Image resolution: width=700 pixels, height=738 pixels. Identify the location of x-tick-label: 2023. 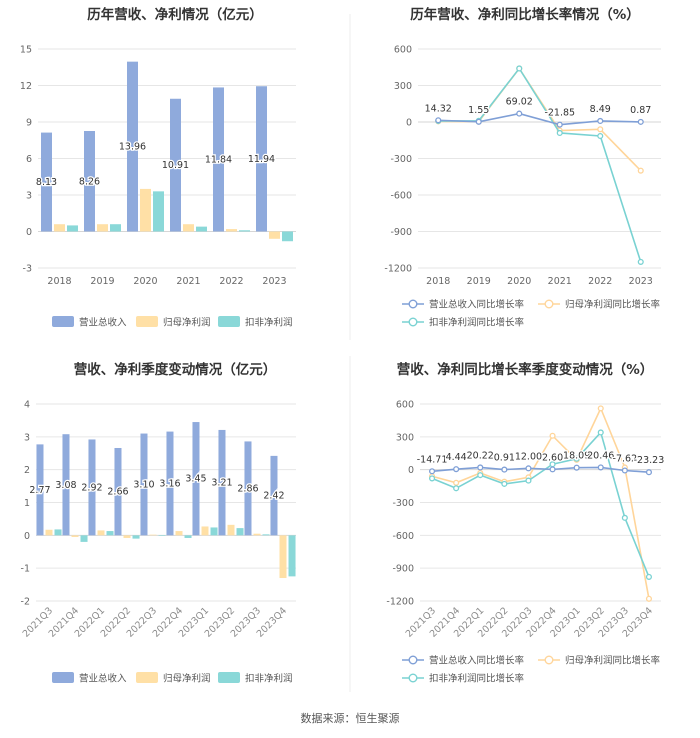
(641, 281).